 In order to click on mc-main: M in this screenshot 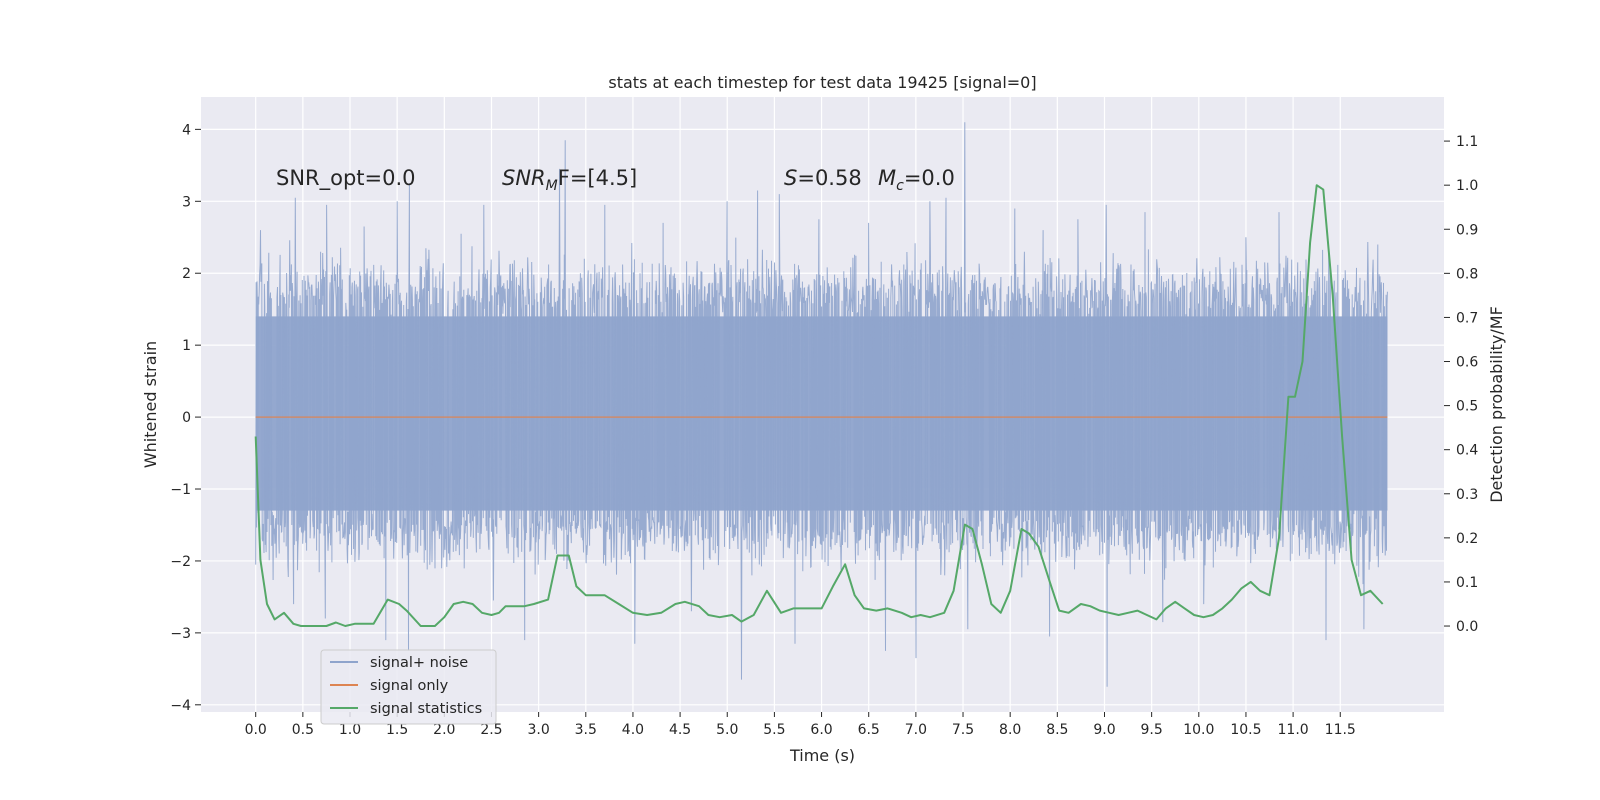, I will do `click(887, 178)`.